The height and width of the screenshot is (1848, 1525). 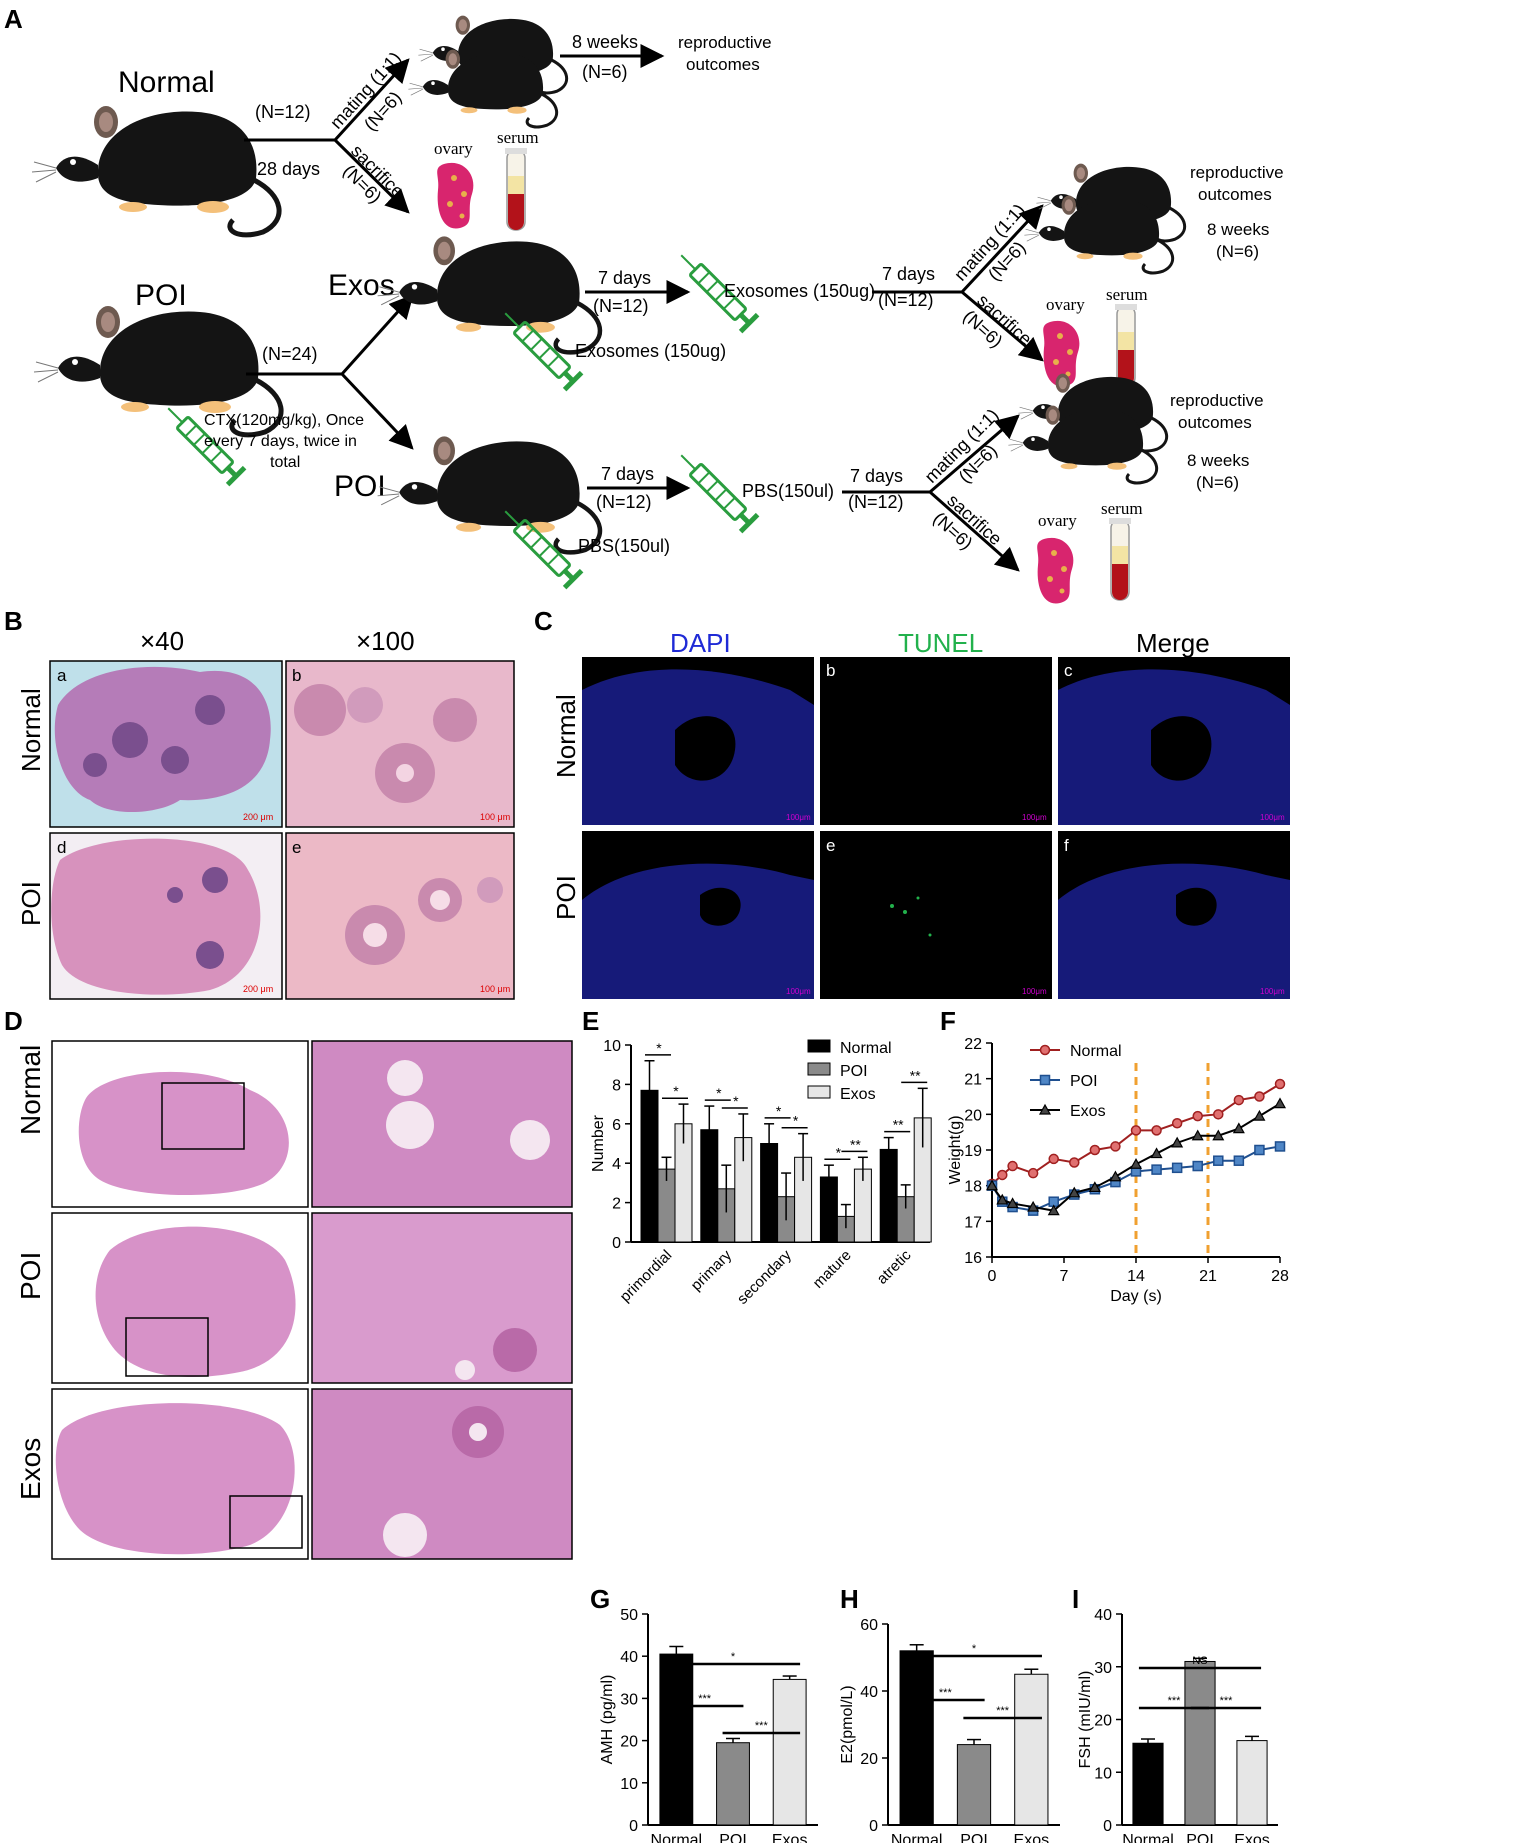 What do you see at coordinates (629, 1784) in the screenshot?
I see `g-y-tick-label: 10` at bounding box center [629, 1784].